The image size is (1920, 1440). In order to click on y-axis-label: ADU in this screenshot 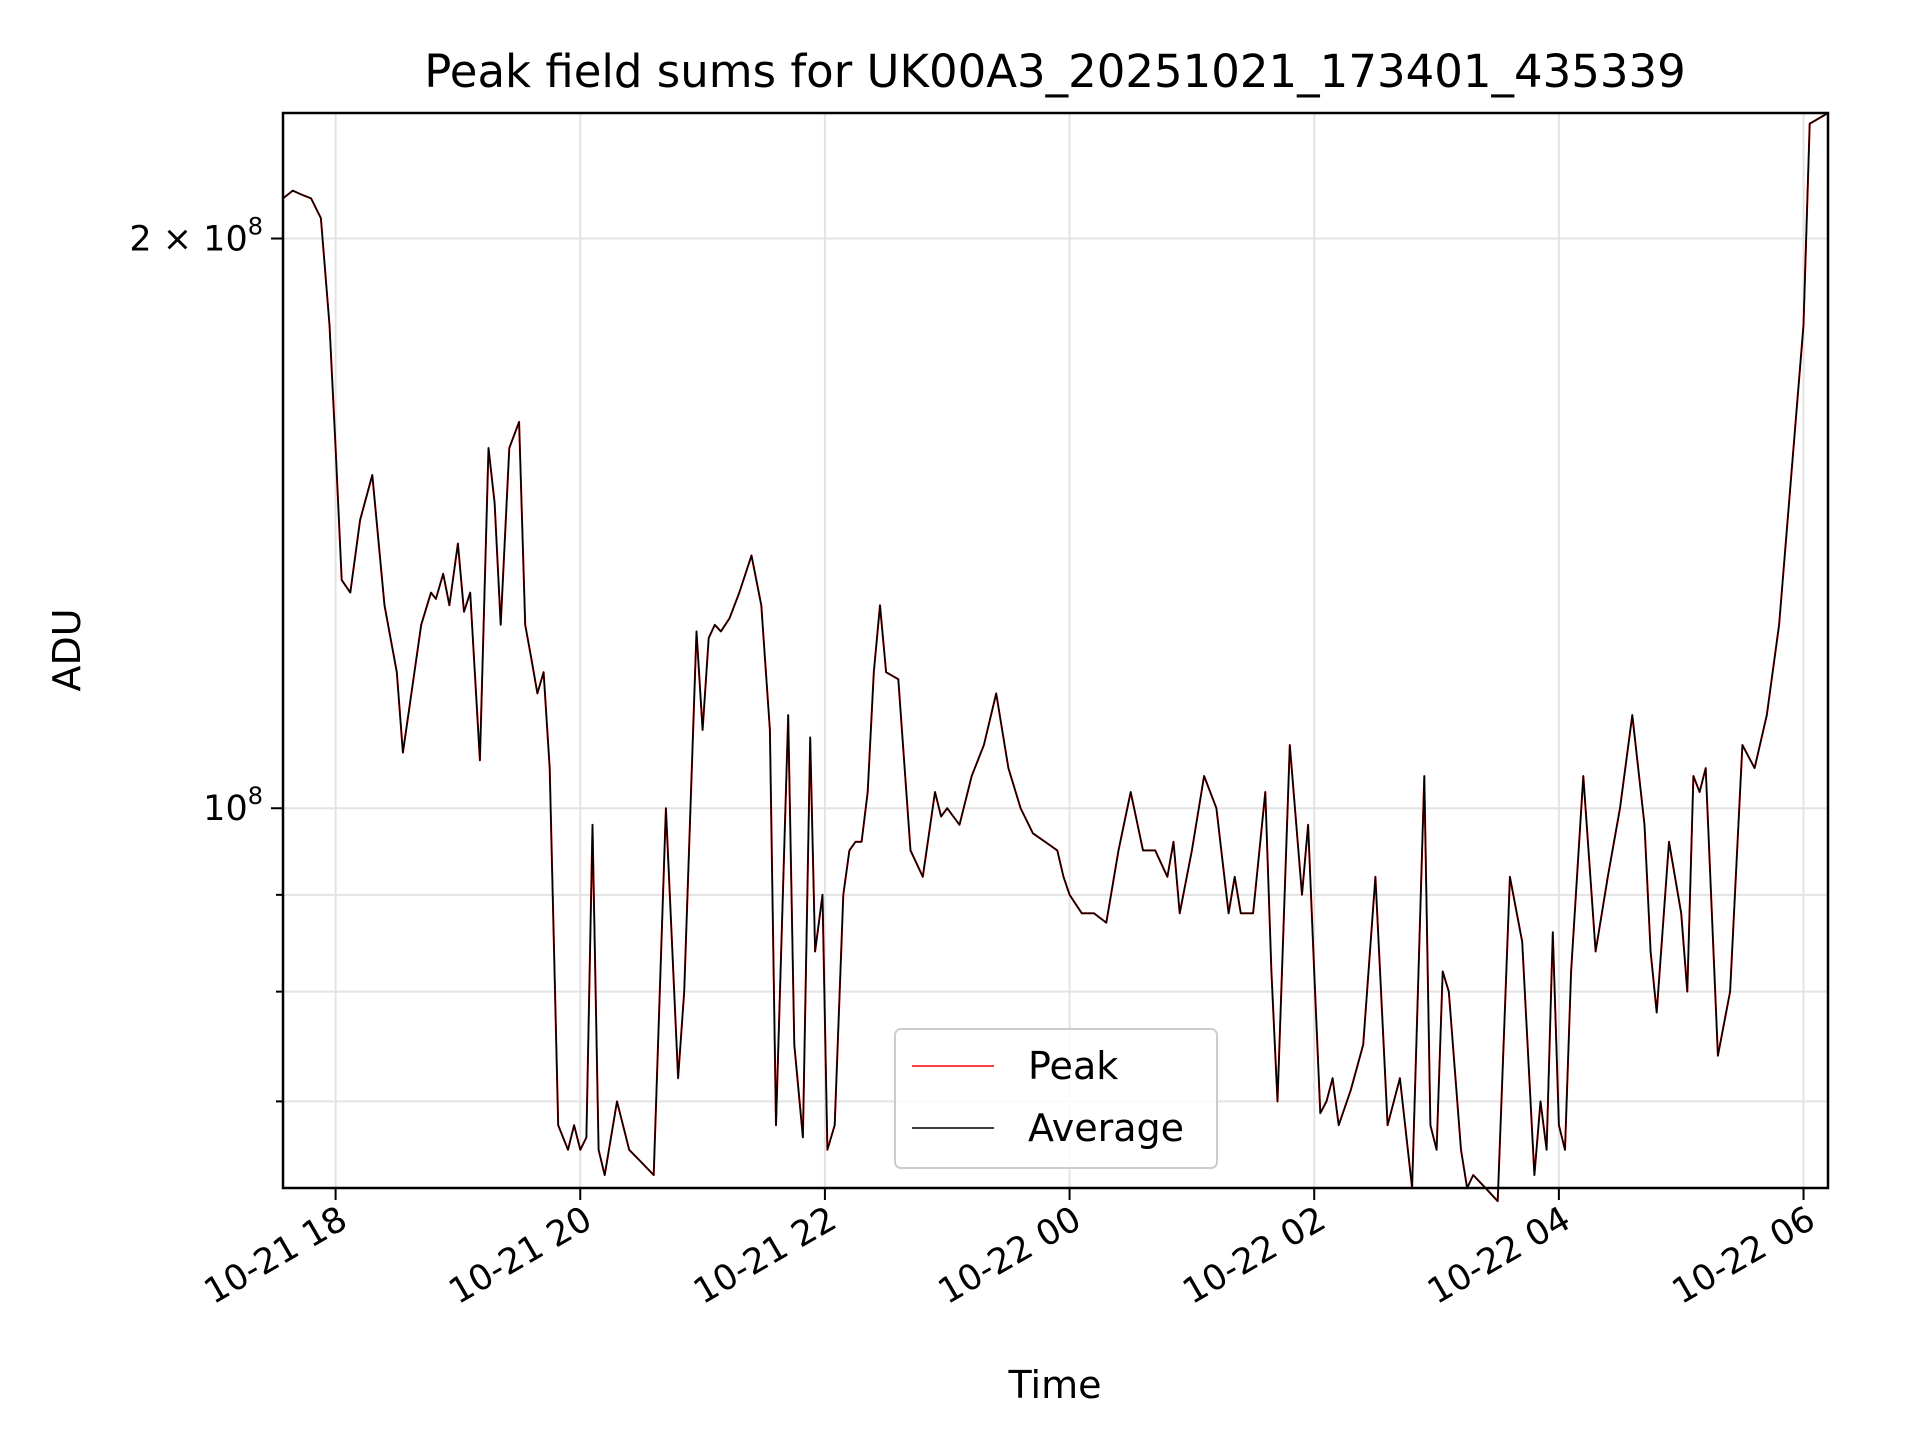, I will do `click(67, 649)`.